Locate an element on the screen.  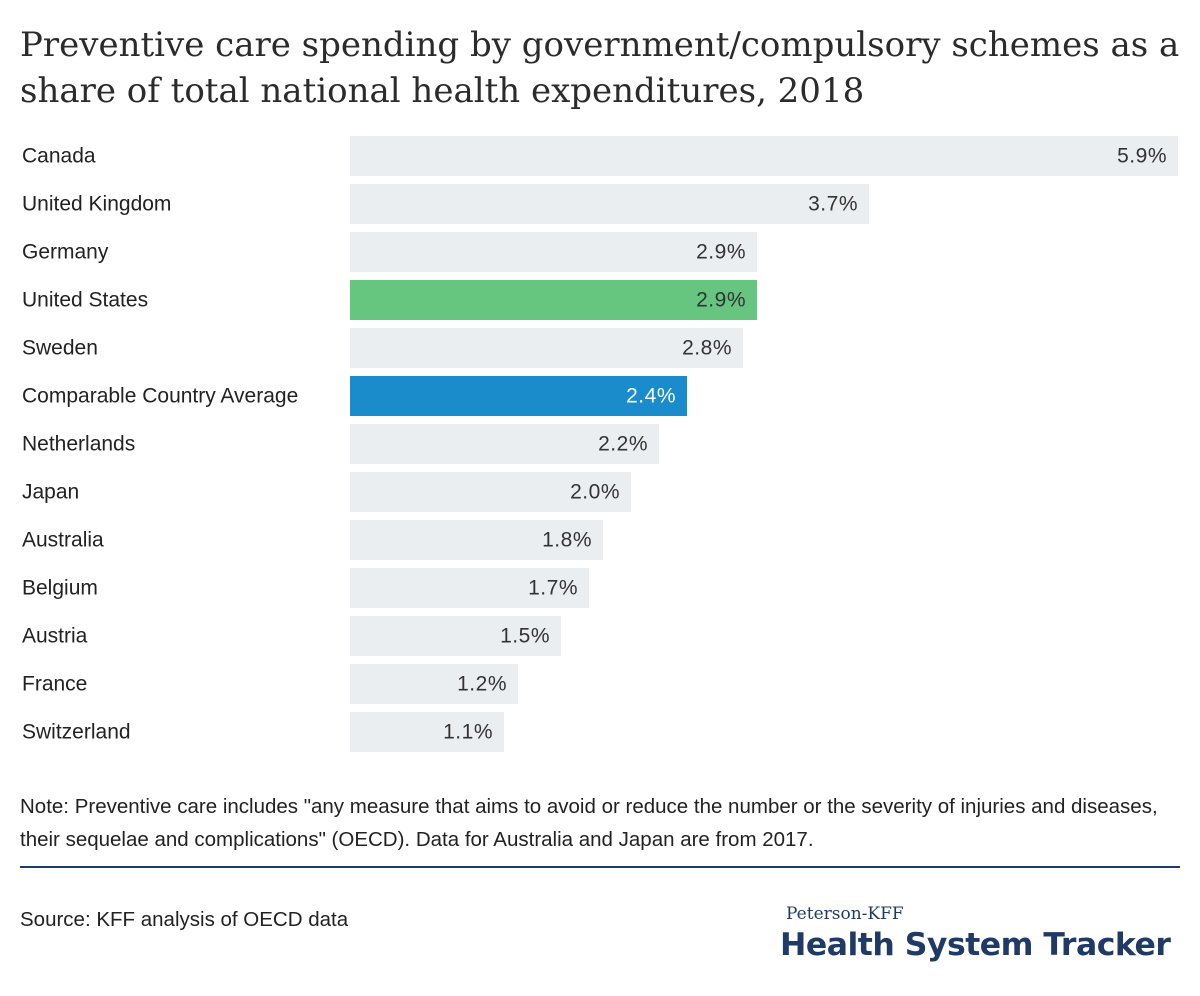
value-label-netherlands: 2.2% is located at coordinates (623, 444).